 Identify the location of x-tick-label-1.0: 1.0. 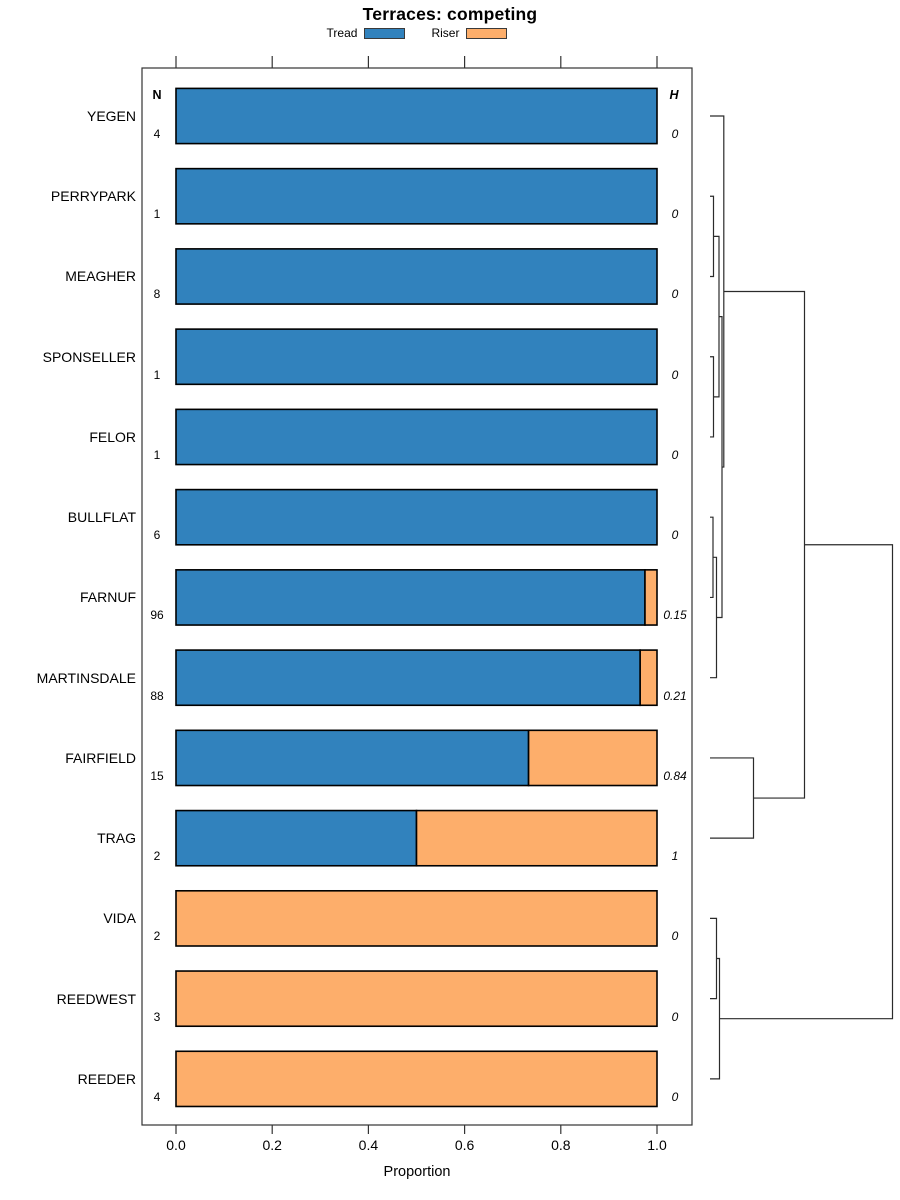
(657, 1145).